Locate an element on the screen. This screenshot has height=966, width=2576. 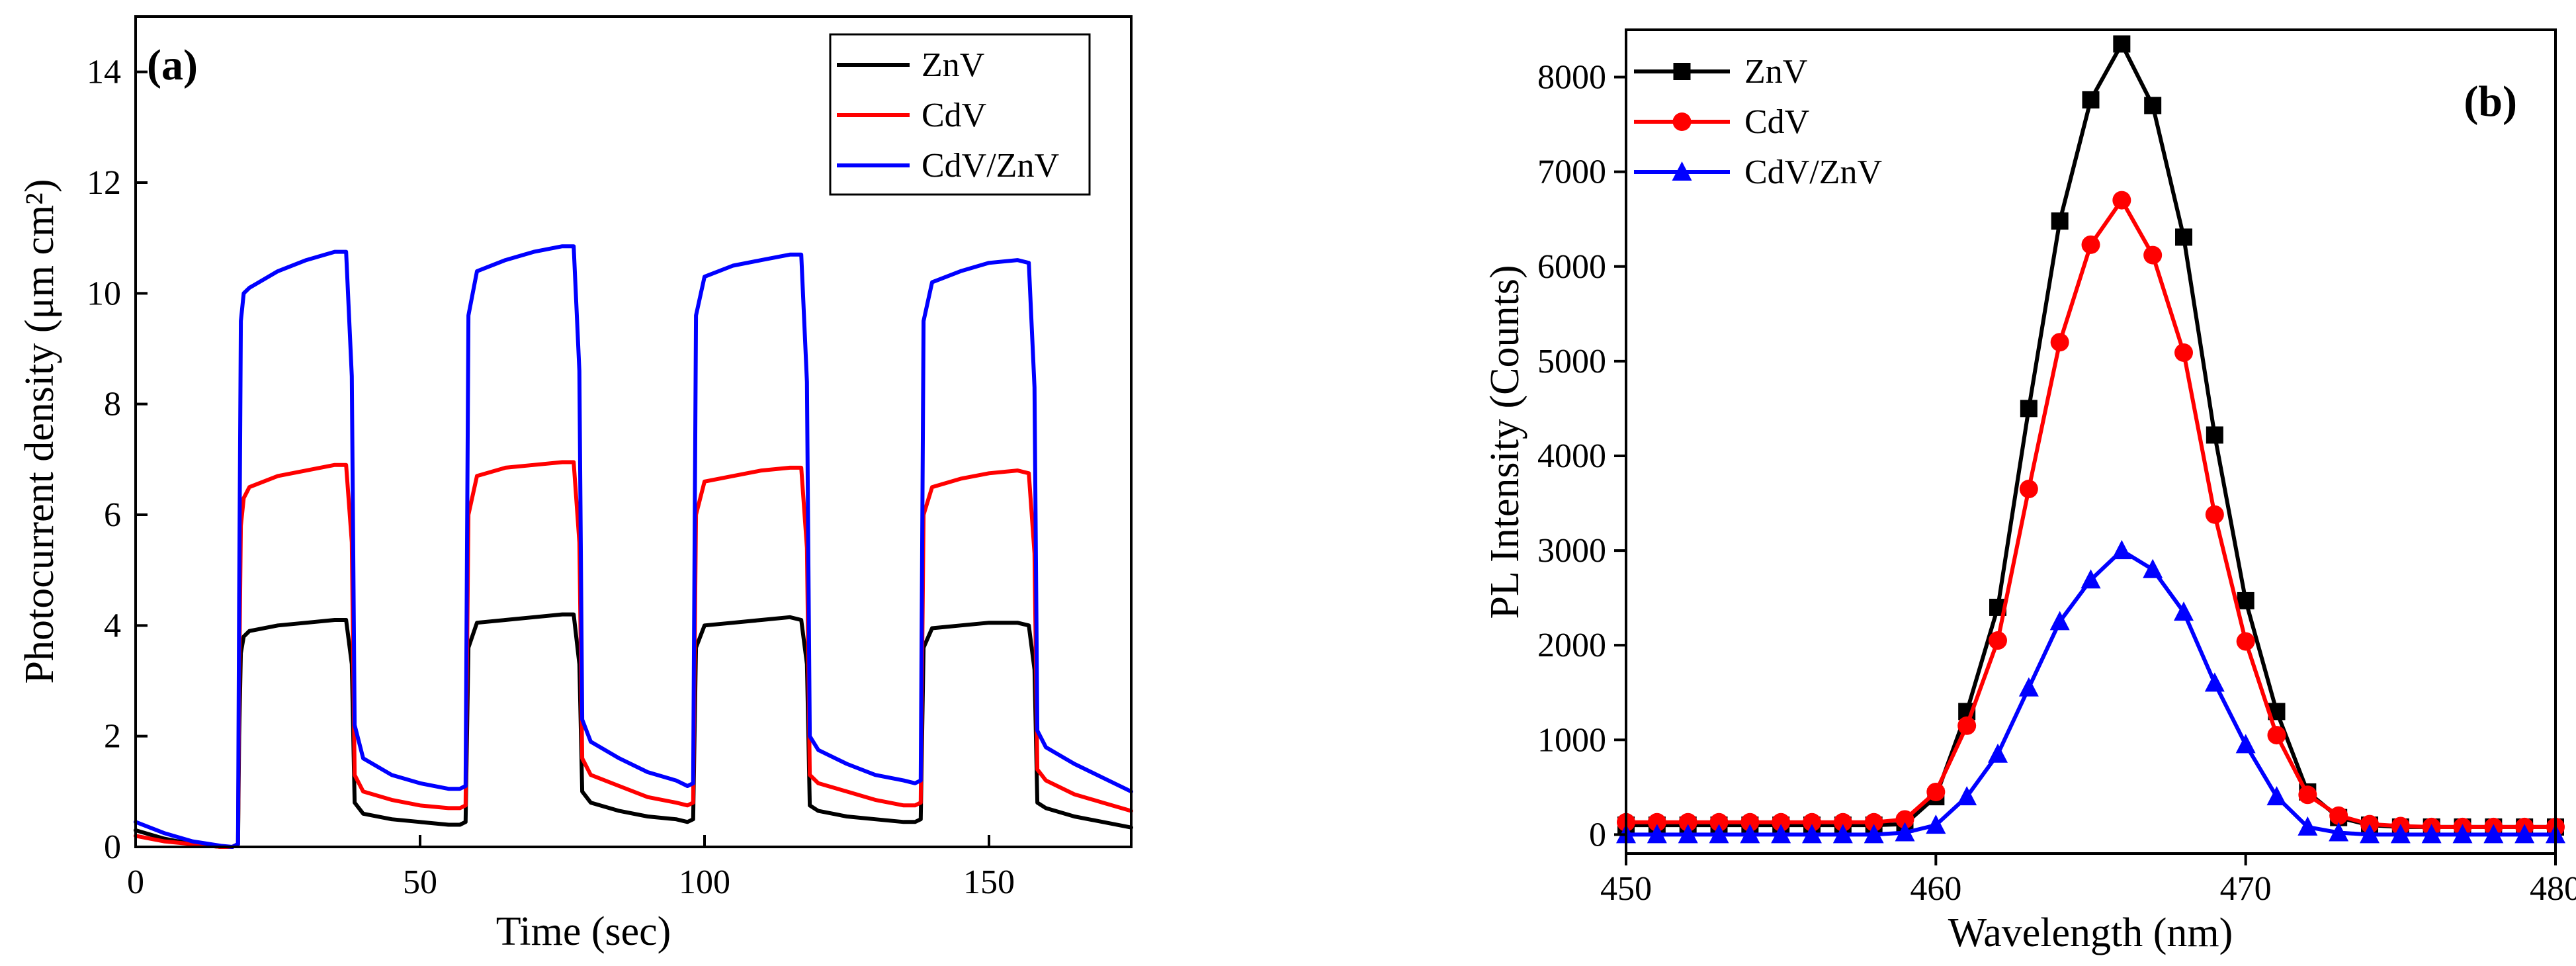
chart-a-legend-label: ZnV is located at coordinates (953, 65).